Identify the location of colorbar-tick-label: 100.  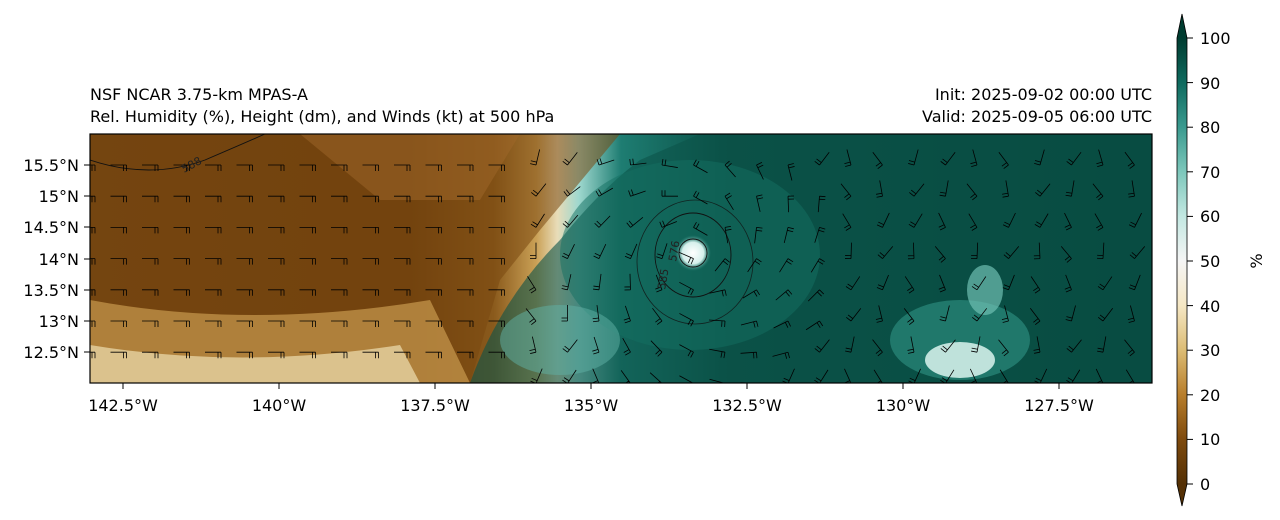
(1215, 38).